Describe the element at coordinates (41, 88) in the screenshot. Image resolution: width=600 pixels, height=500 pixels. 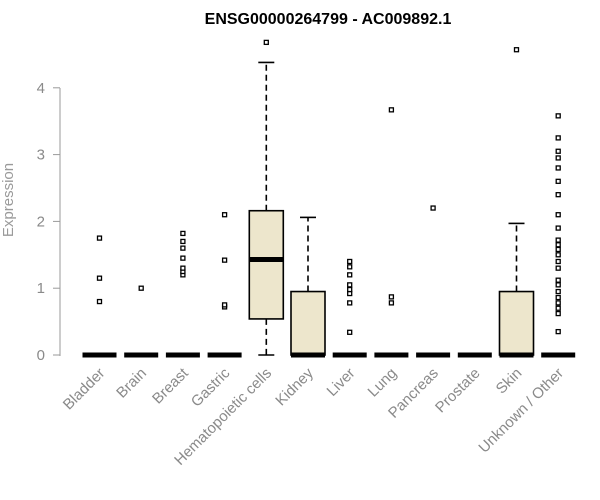
I see `y-tick-label: 4` at that location.